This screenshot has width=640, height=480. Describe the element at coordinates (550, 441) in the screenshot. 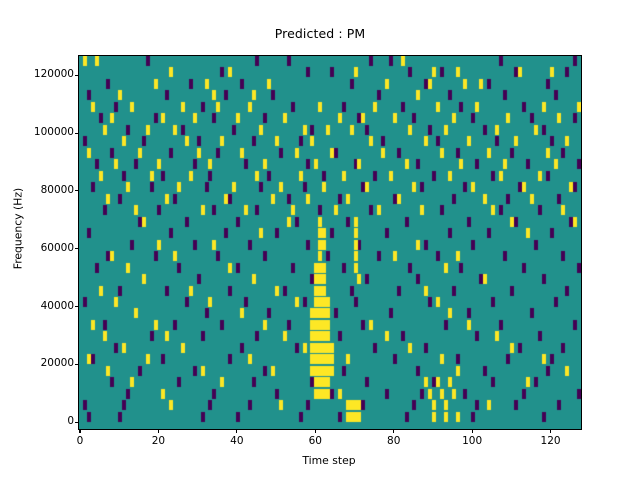

I see `x-tick-label: 120` at that location.